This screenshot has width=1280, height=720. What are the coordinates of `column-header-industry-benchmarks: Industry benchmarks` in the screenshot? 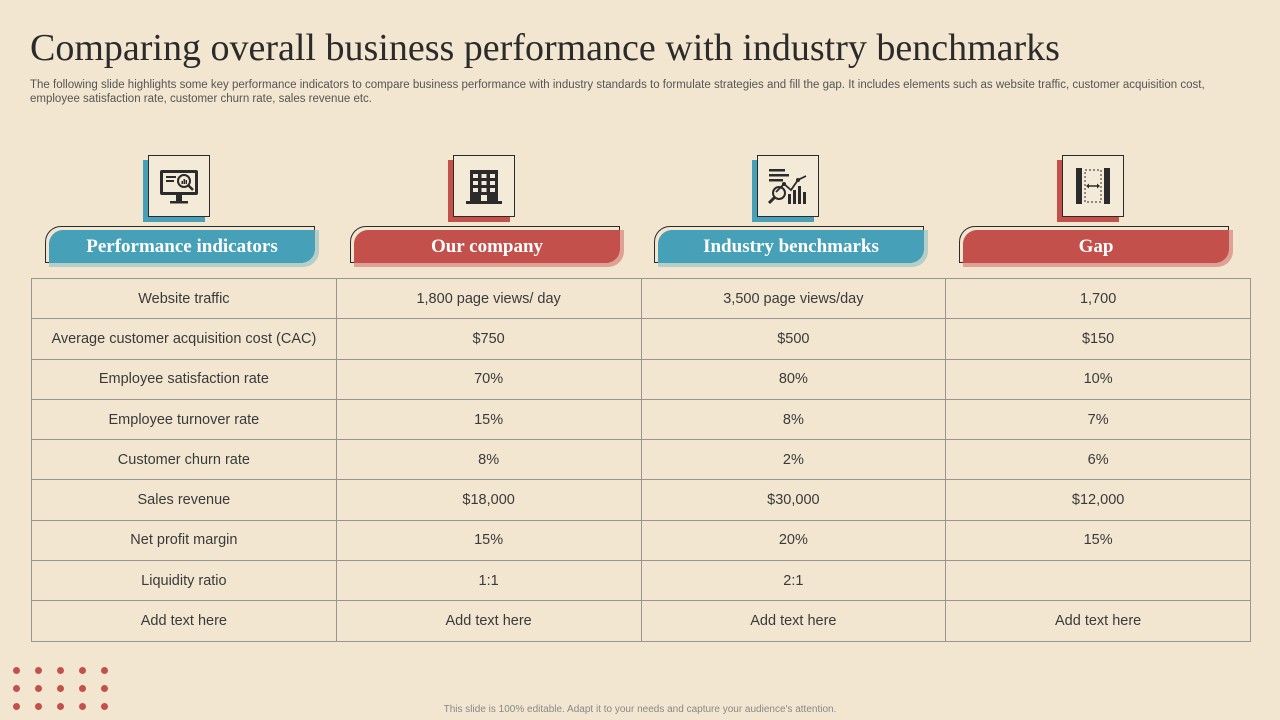 It's located at (792, 211).